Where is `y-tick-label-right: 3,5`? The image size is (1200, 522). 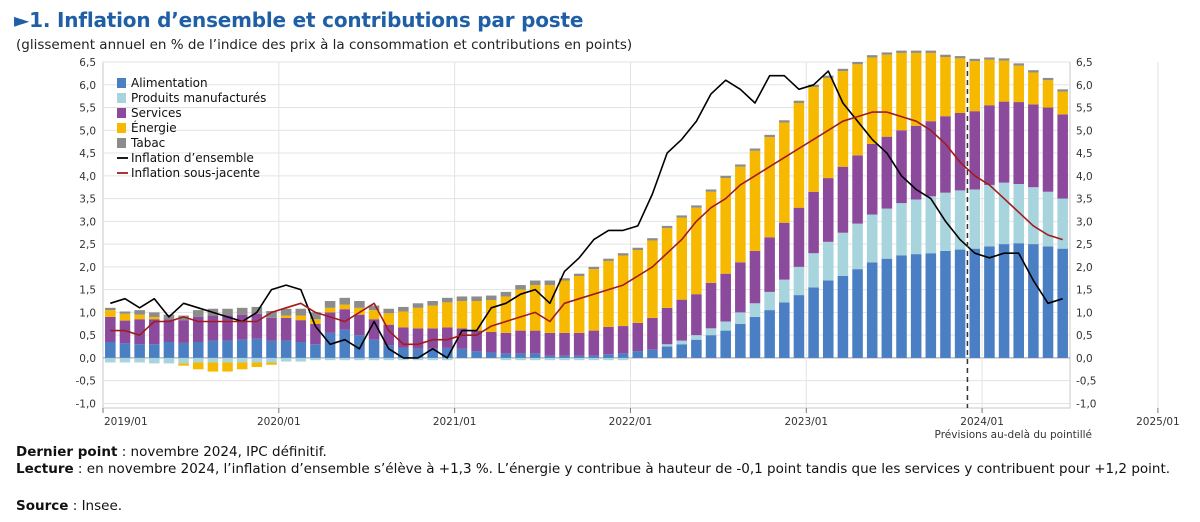
y-tick-label-right: 3,5 is located at coordinates (1084, 200).